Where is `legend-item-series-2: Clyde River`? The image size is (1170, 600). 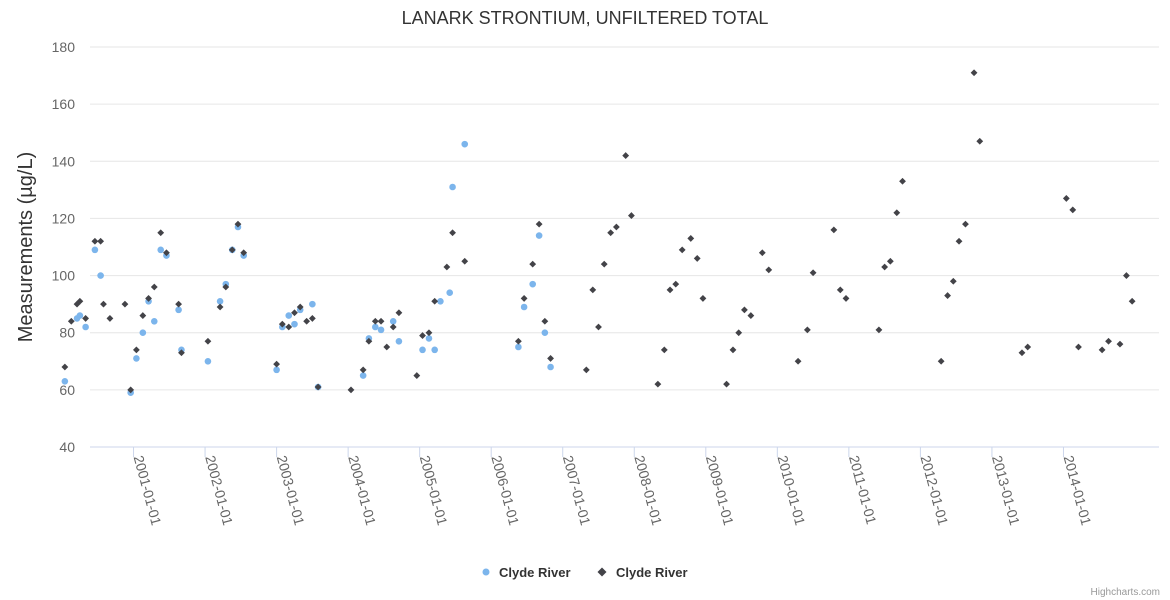
legend-item-series-2: Clyde River is located at coordinates (642, 572).